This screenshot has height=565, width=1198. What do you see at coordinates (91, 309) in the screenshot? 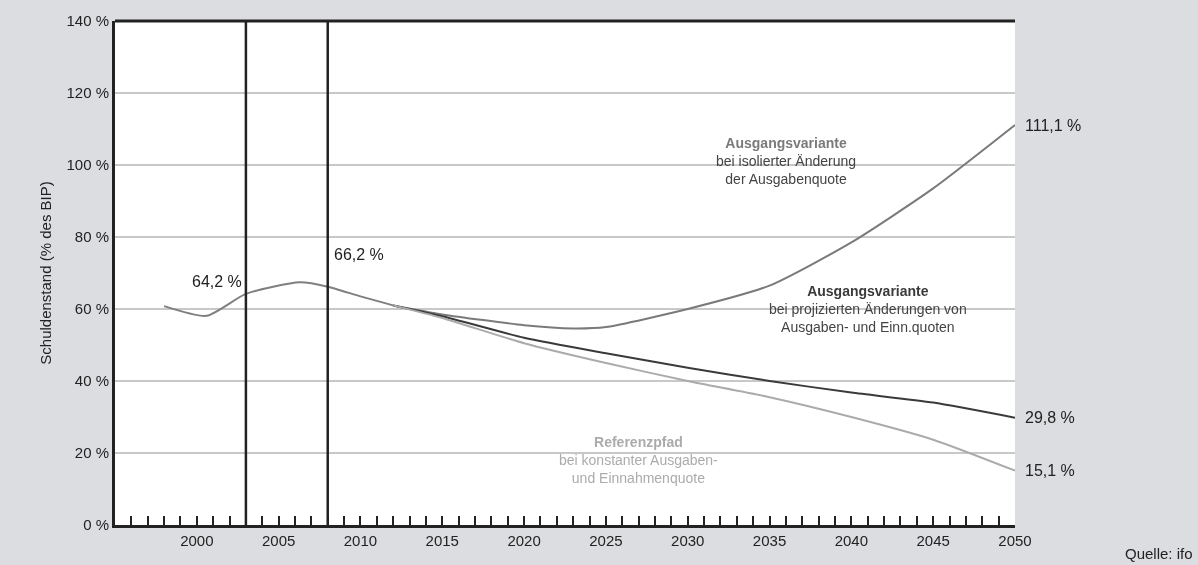
I see `y-tick-label: 60 %` at bounding box center [91, 309].